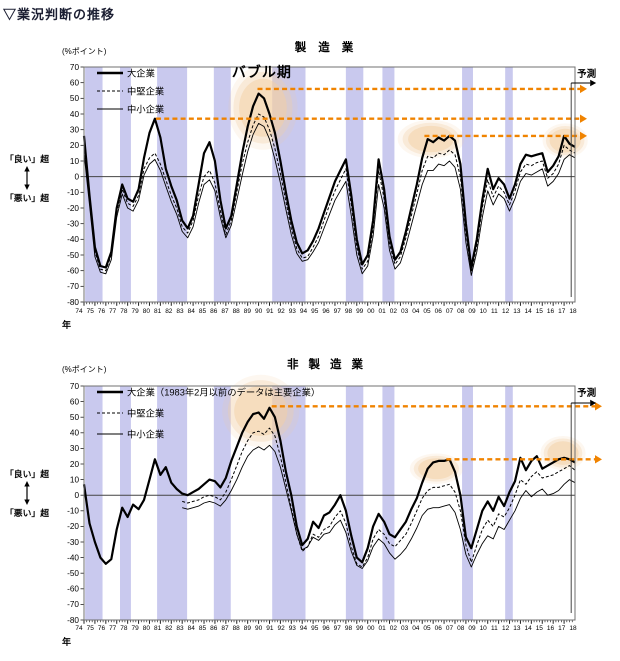  What do you see at coordinates (73, 620) in the screenshot?
I see `svg-text: -80` at bounding box center [73, 620].